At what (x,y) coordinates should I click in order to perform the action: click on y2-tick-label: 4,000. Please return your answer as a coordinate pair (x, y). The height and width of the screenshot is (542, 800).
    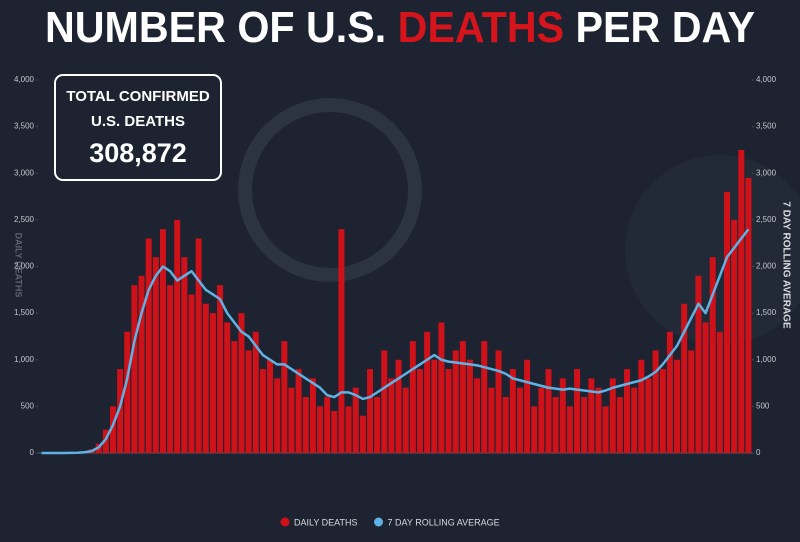
    Looking at the image, I should click on (766, 79).